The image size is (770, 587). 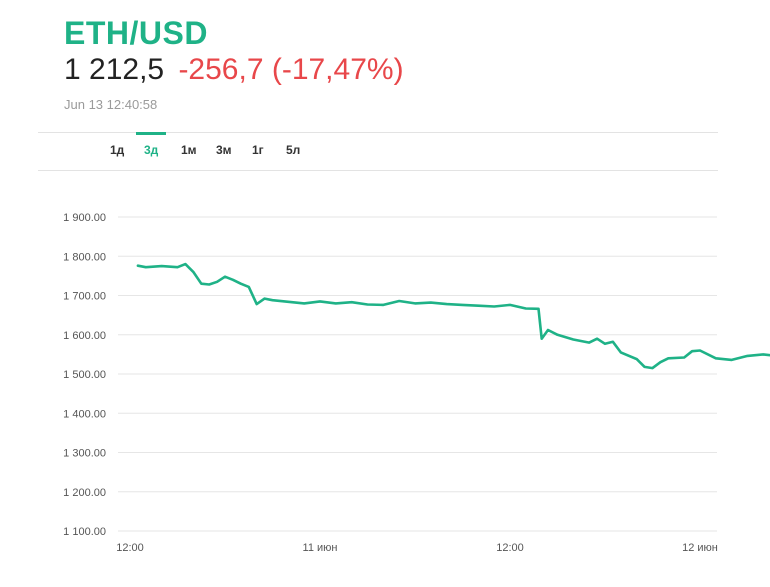 I want to click on quote-row: 1 212,5 -256,7 (-17,47%), so click(x=234, y=70).